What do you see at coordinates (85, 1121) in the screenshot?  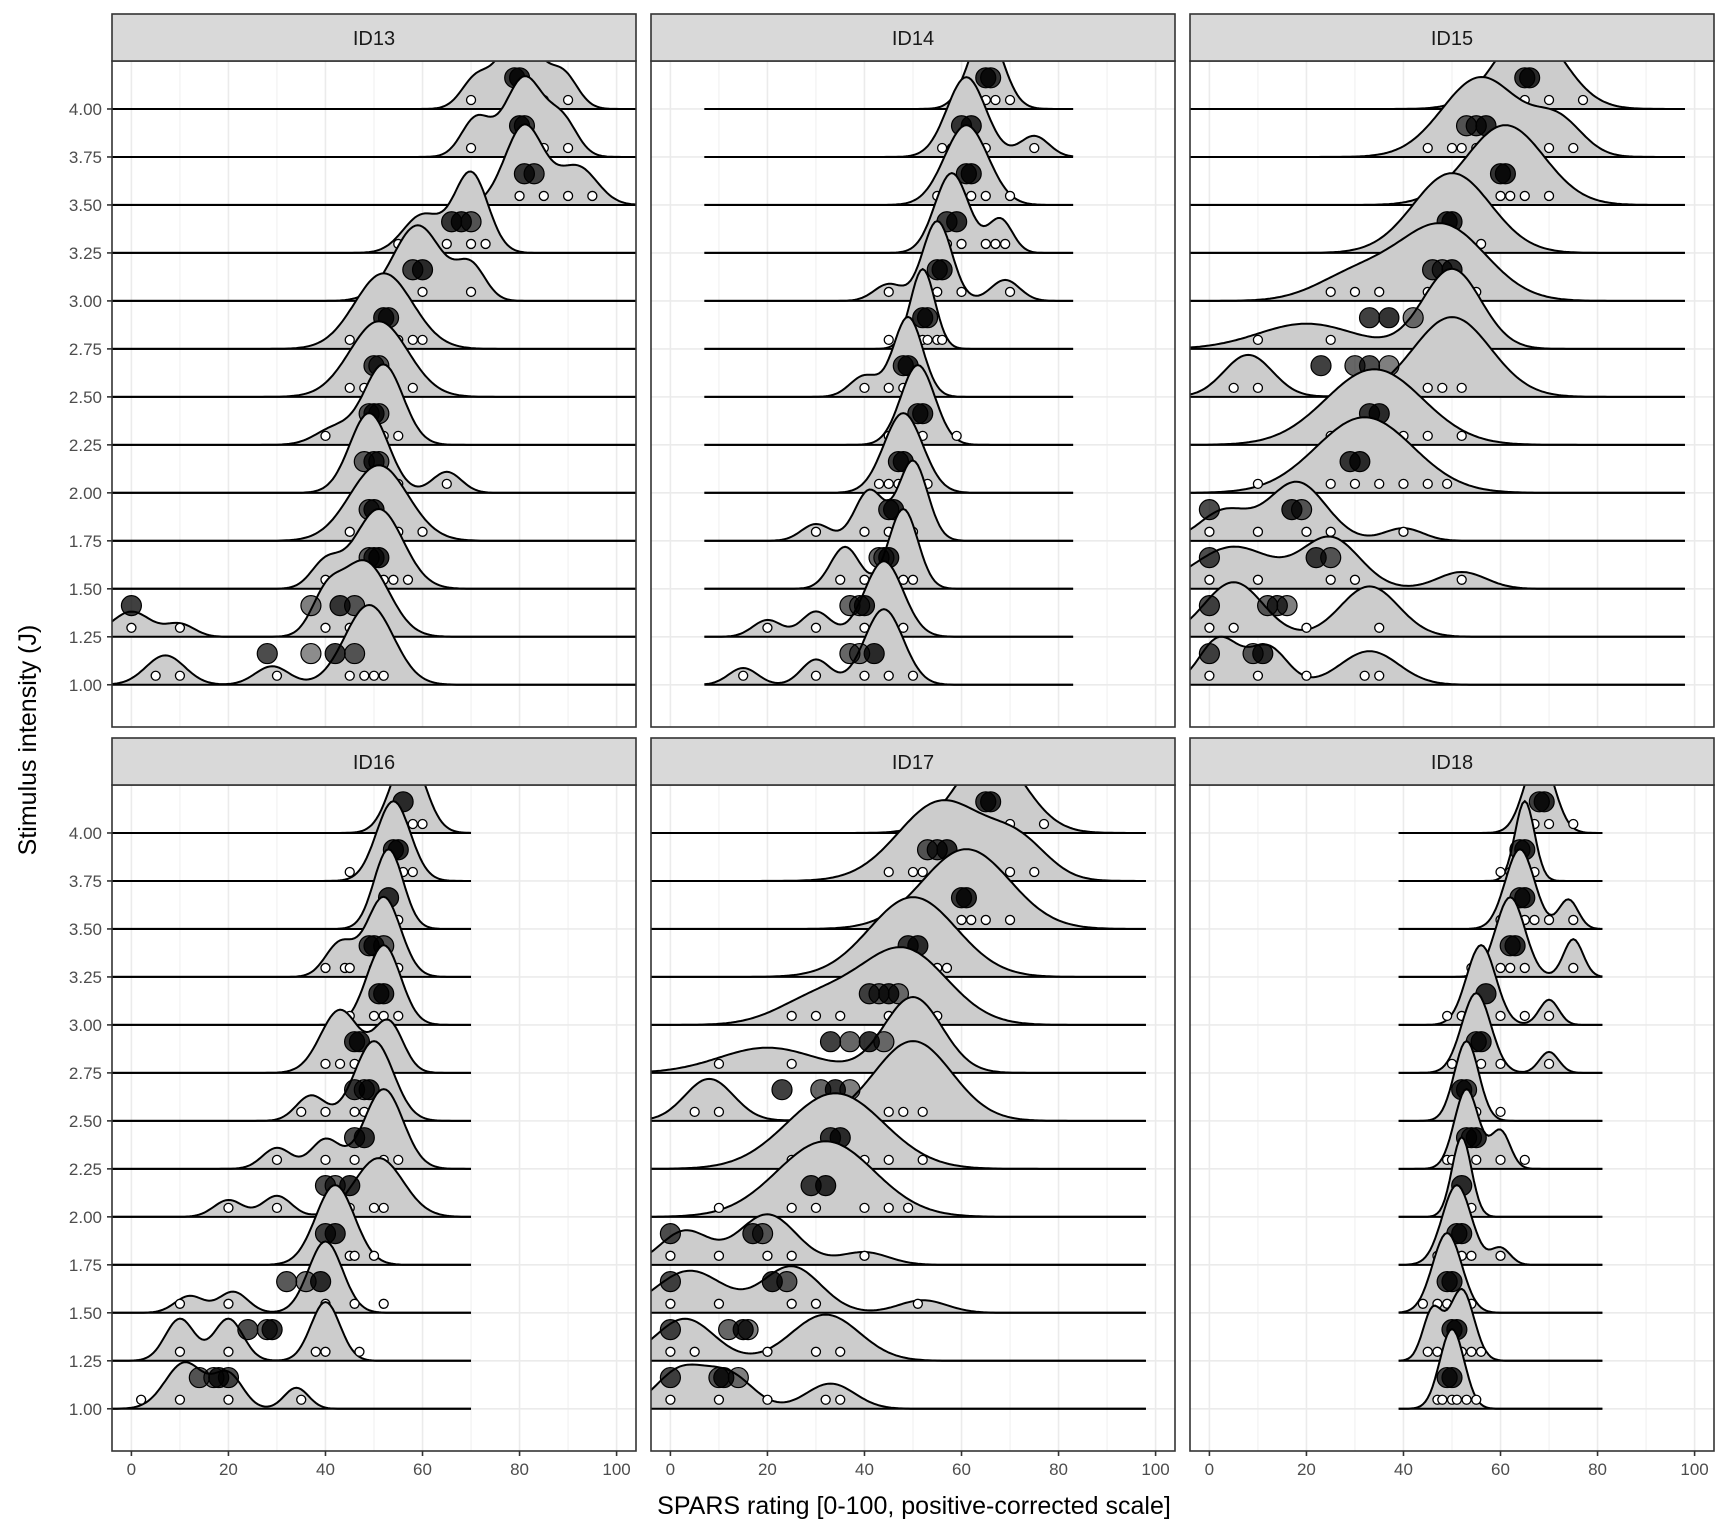 I see `y-tick-label: 2.50` at bounding box center [85, 1121].